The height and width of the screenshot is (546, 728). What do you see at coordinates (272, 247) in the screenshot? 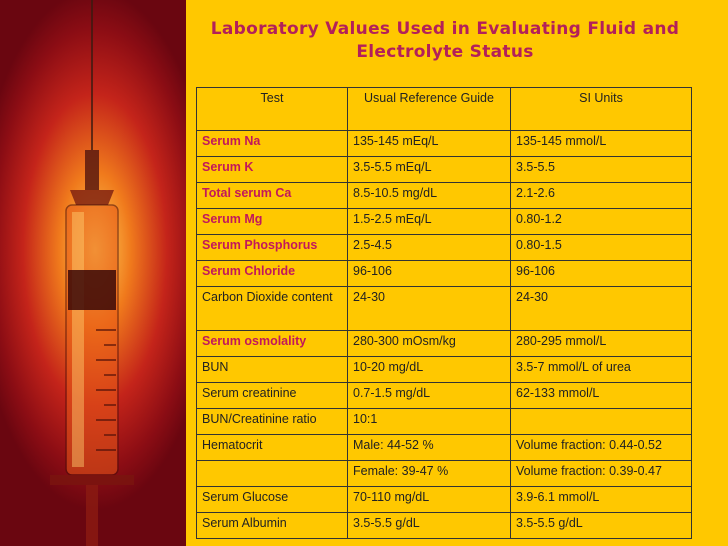
I see `test-name: Serum Phosphorus` at bounding box center [272, 247].